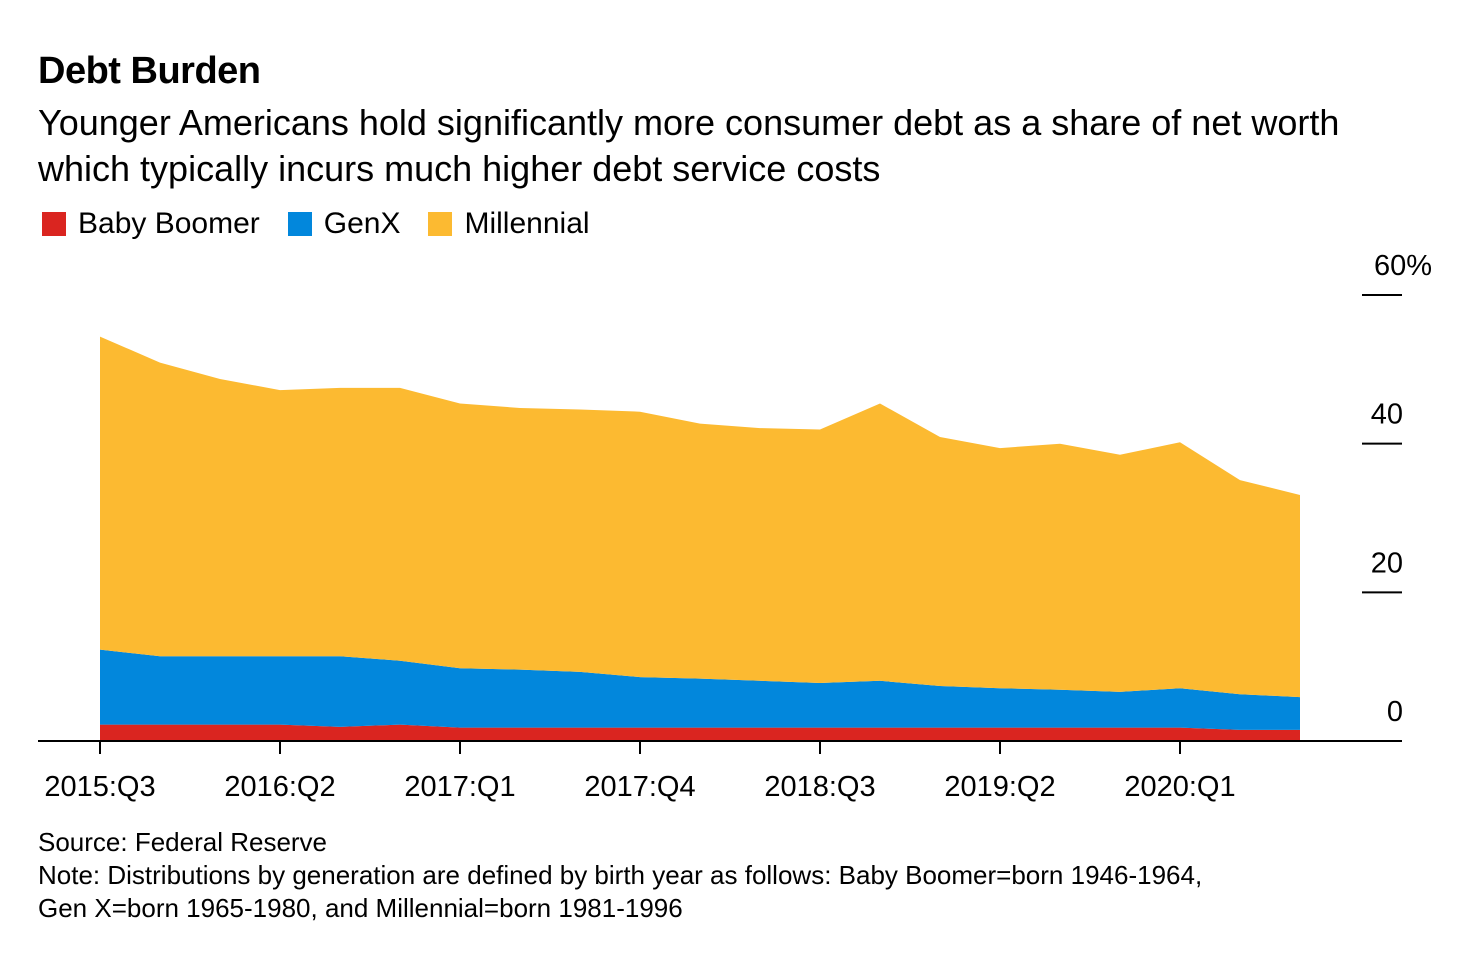 The width and height of the screenshot is (1476, 960). What do you see at coordinates (54, 224) in the screenshot?
I see `legend-swatch-baby-boomer` at bounding box center [54, 224].